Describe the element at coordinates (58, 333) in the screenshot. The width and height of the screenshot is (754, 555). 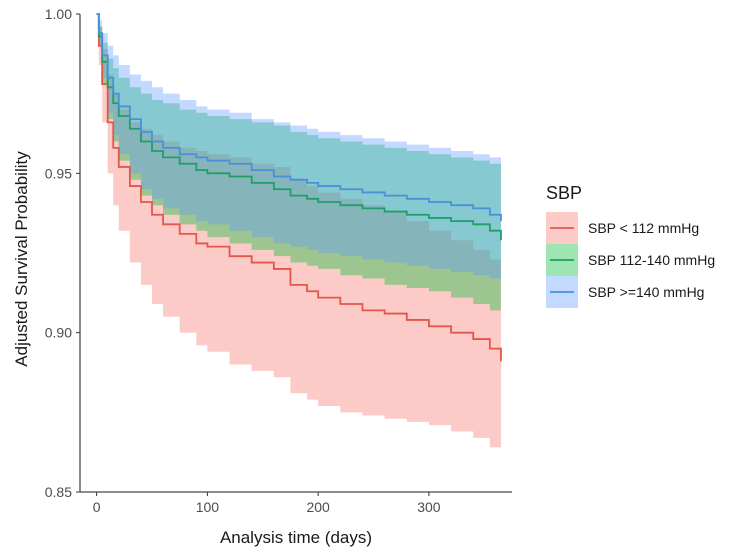
I see `y-tick-label: 0.90` at that location.